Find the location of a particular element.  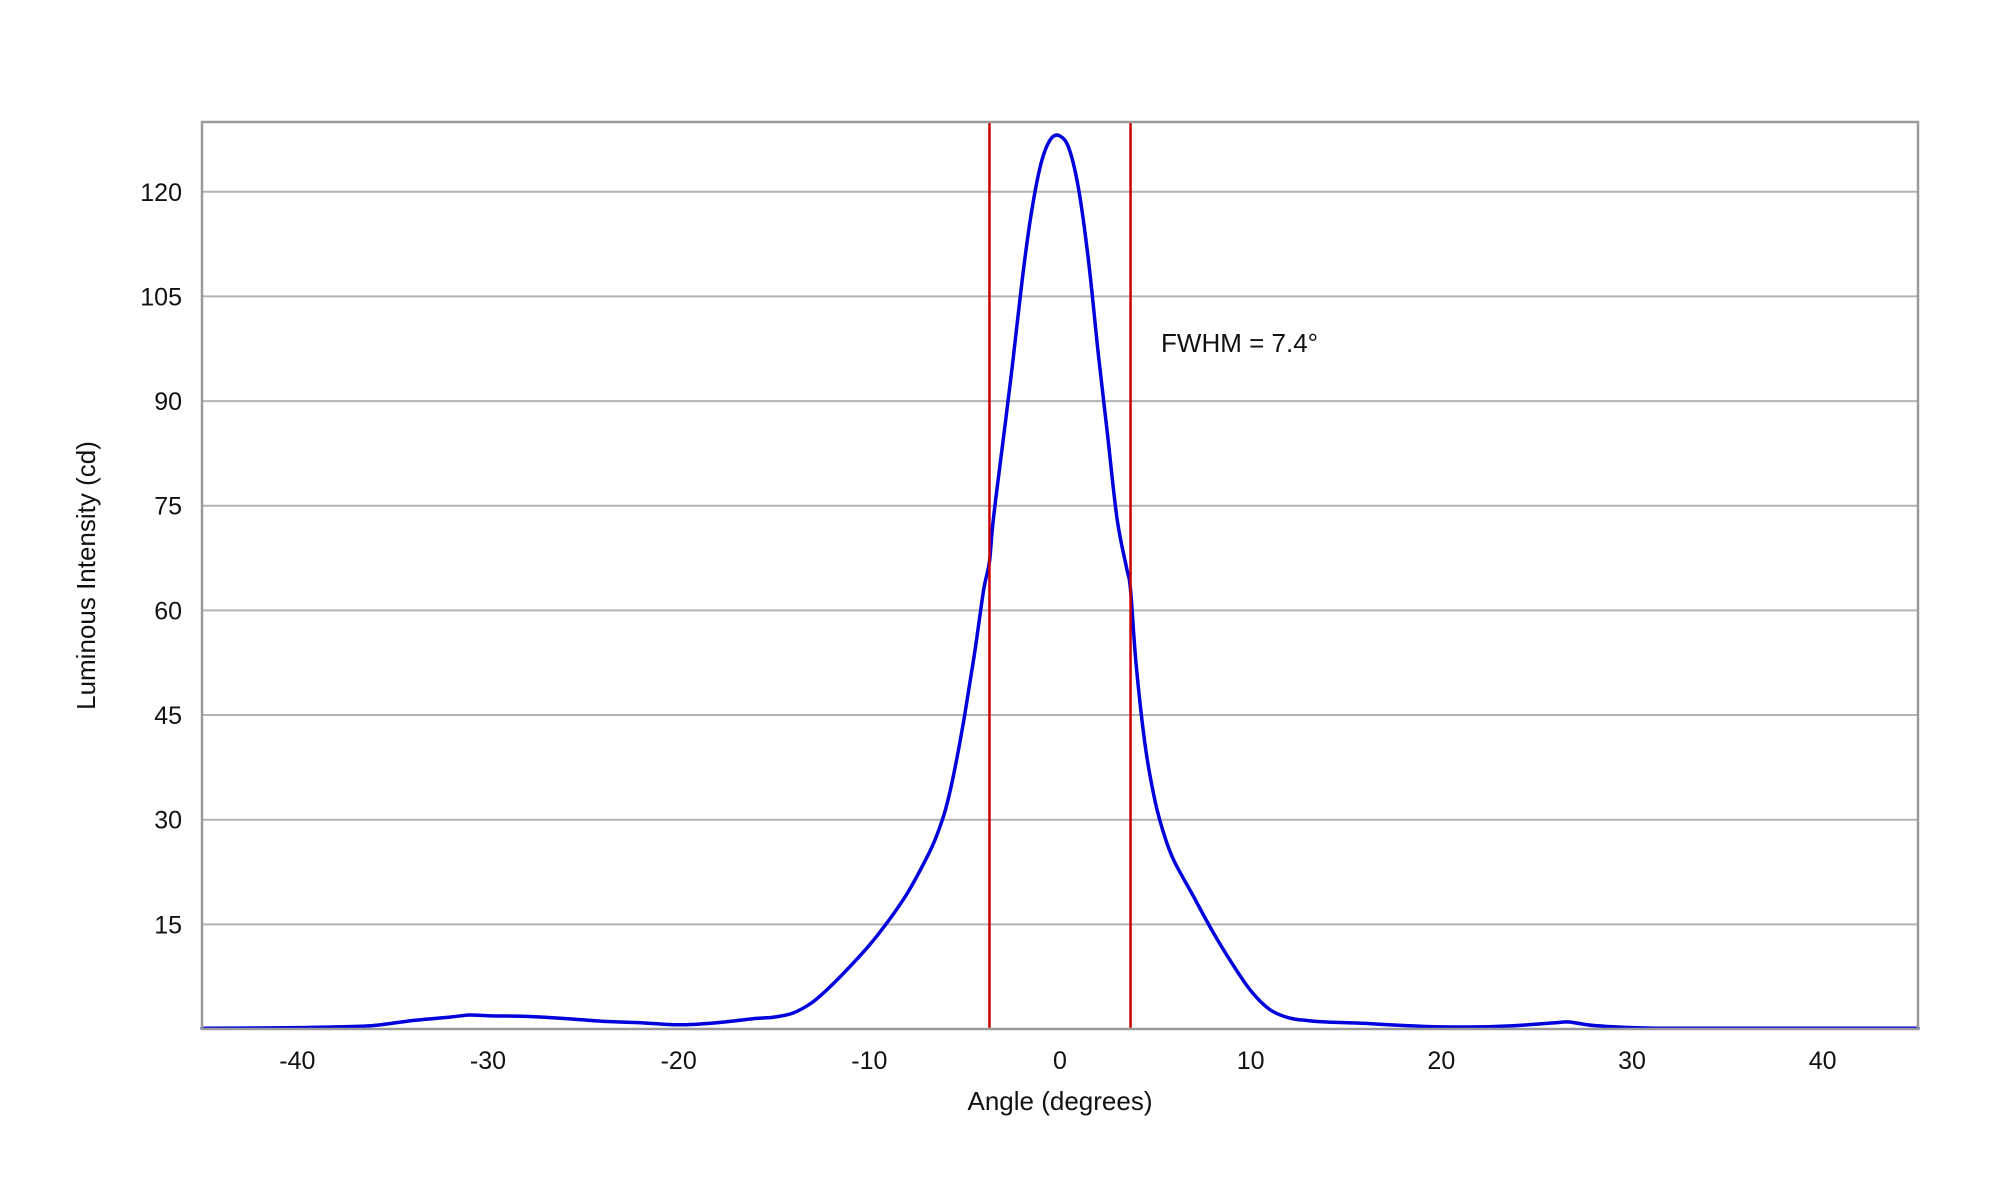

annotations: FWHM = 7.4° is located at coordinates (1239, 343).